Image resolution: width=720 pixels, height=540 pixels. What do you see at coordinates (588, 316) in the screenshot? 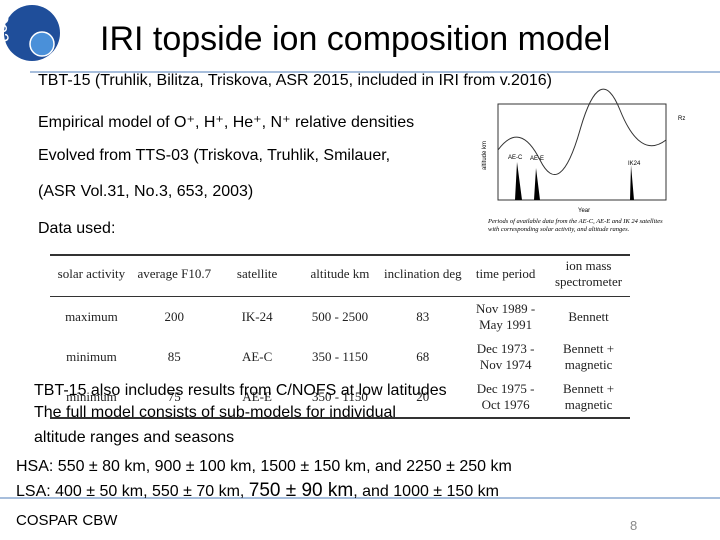
I see `cell: Bennett` at bounding box center [588, 316].